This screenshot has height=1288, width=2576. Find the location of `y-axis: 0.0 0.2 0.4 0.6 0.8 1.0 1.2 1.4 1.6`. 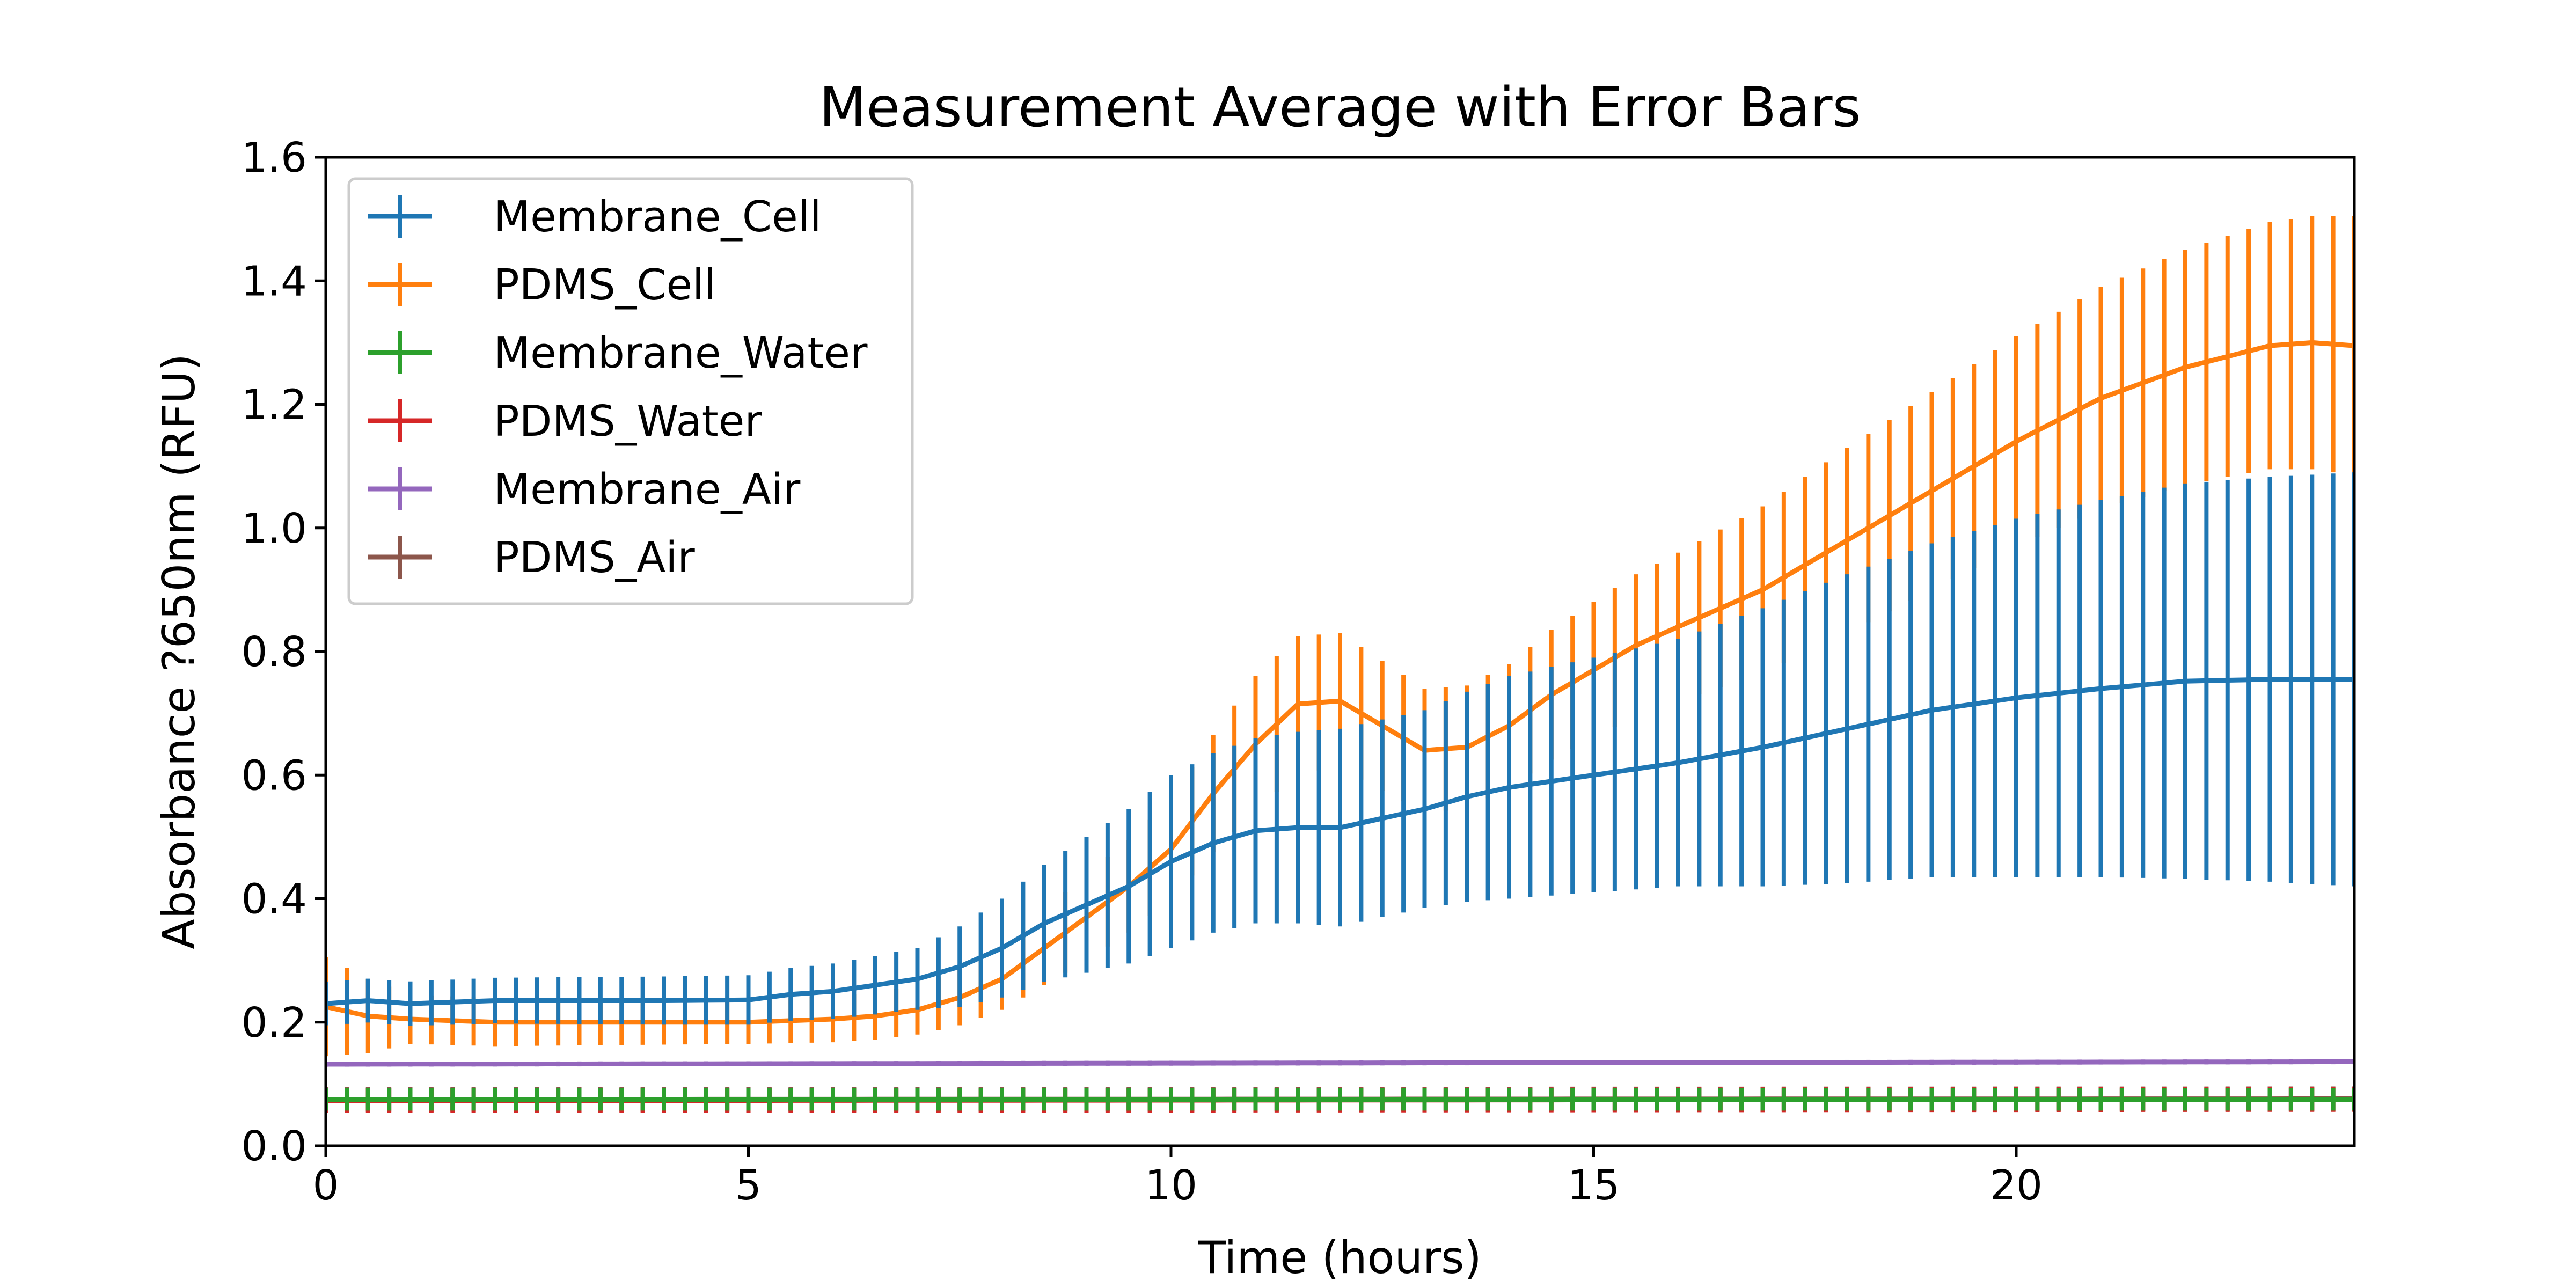

y-axis: 0.0 0.2 0.4 0.6 0.8 1.0 1.2 1.4 1.6 is located at coordinates (283, 652).